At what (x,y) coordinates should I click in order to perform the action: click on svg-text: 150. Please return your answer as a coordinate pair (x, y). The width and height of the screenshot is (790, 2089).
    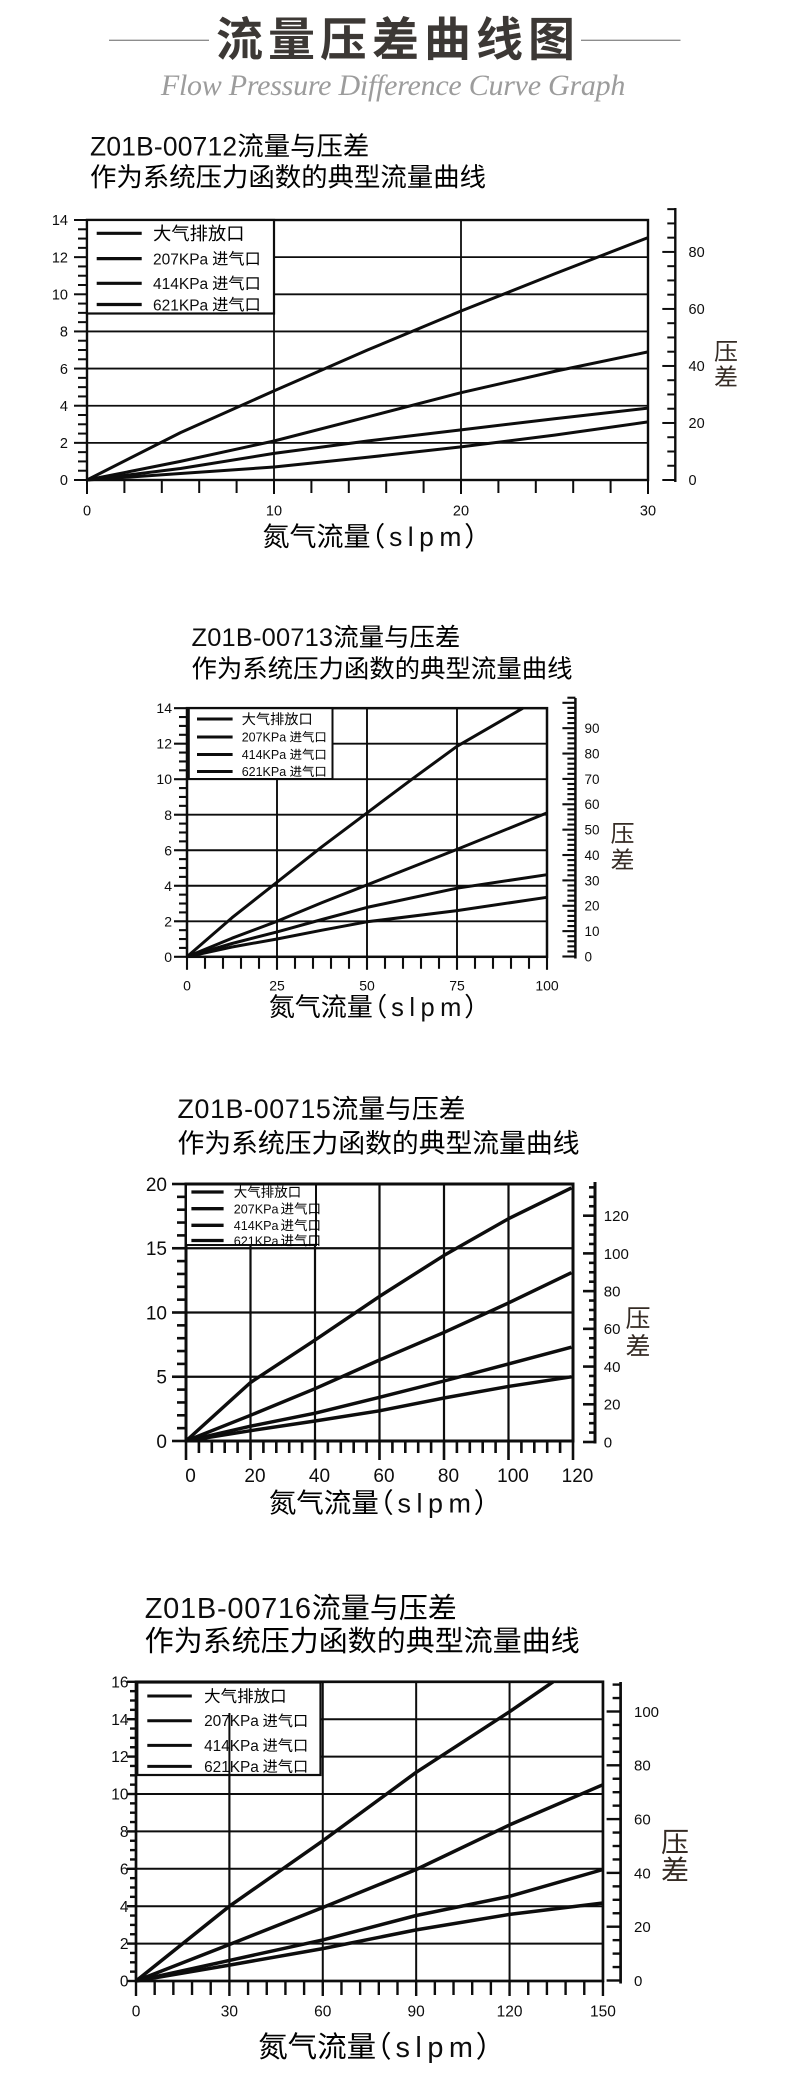
    Looking at the image, I should click on (603, 2011).